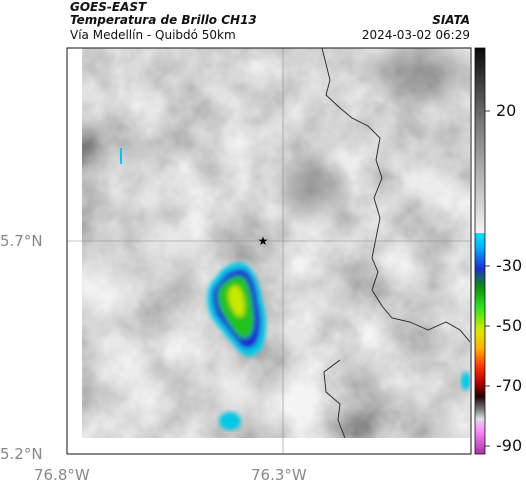 The image size is (526, 491). Describe the element at coordinates (509, 325) in the screenshot. I see `colorbar-tick-minus50: -50` at that location.